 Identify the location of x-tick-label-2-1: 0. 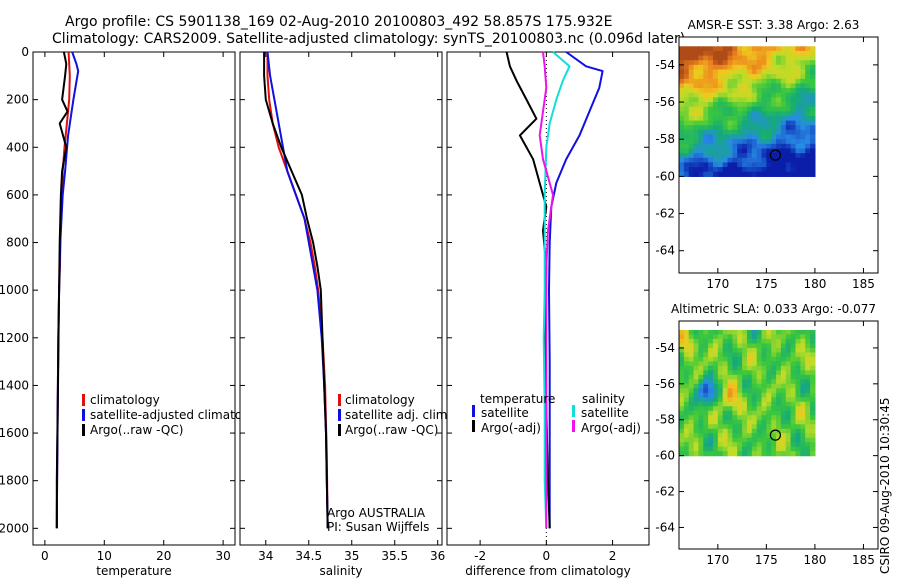
(547, 556).